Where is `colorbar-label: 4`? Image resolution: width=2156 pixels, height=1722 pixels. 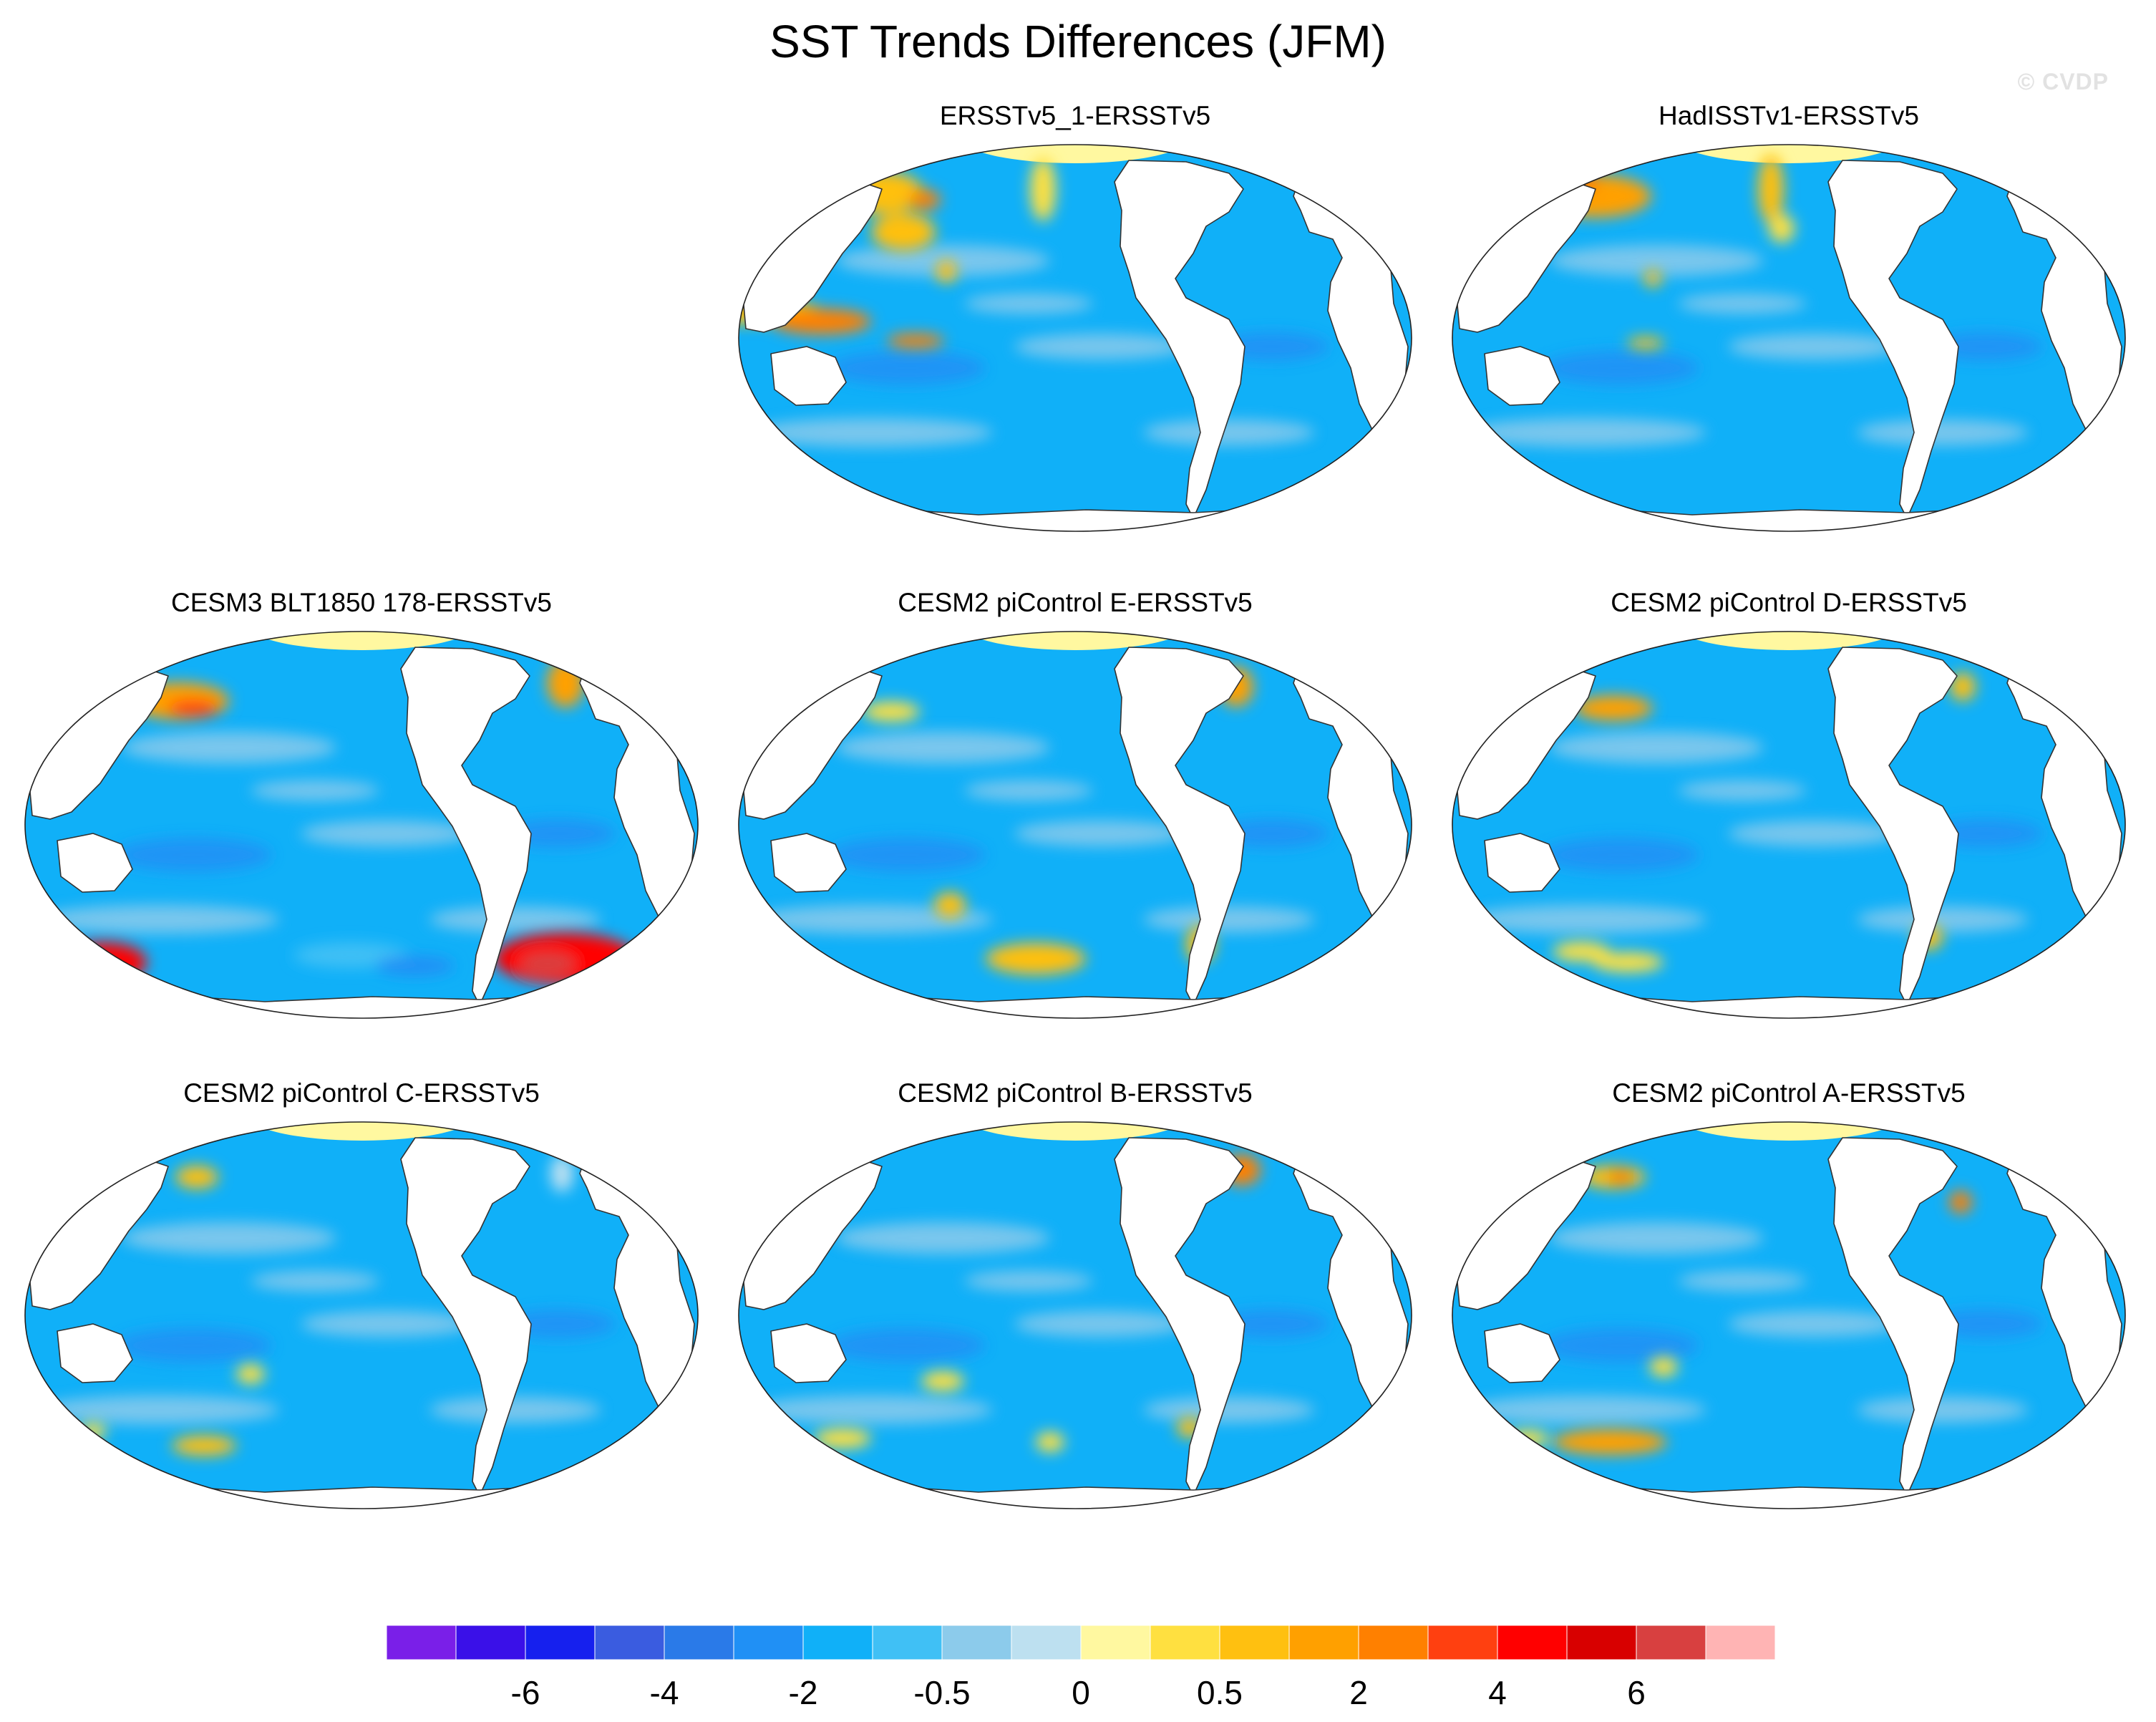
colorbar-label: 4 is located at coordinates (1497, 1692).